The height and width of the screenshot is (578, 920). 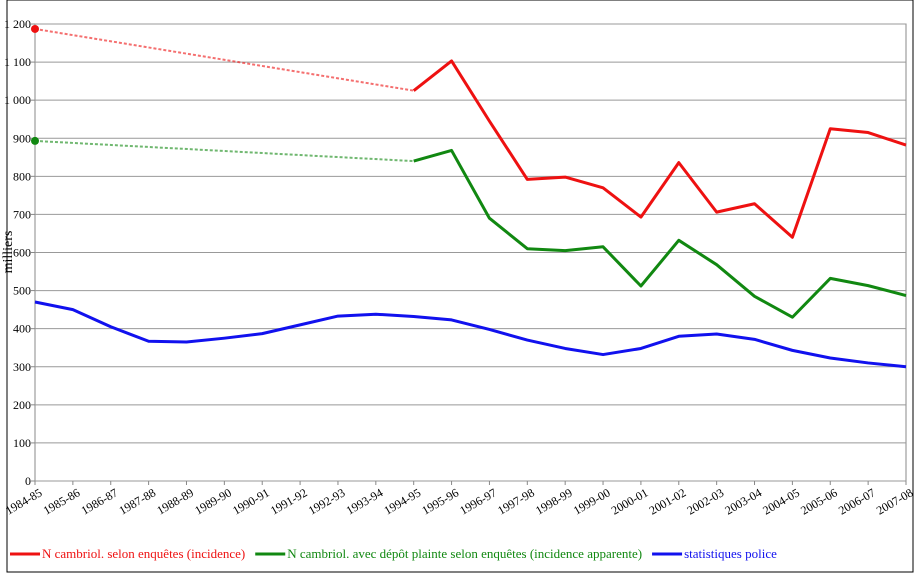 What do you see at coordinates (22, 443) in the screenshot?
I see `y-tick-label: 100` at bounding box center [22, 443].